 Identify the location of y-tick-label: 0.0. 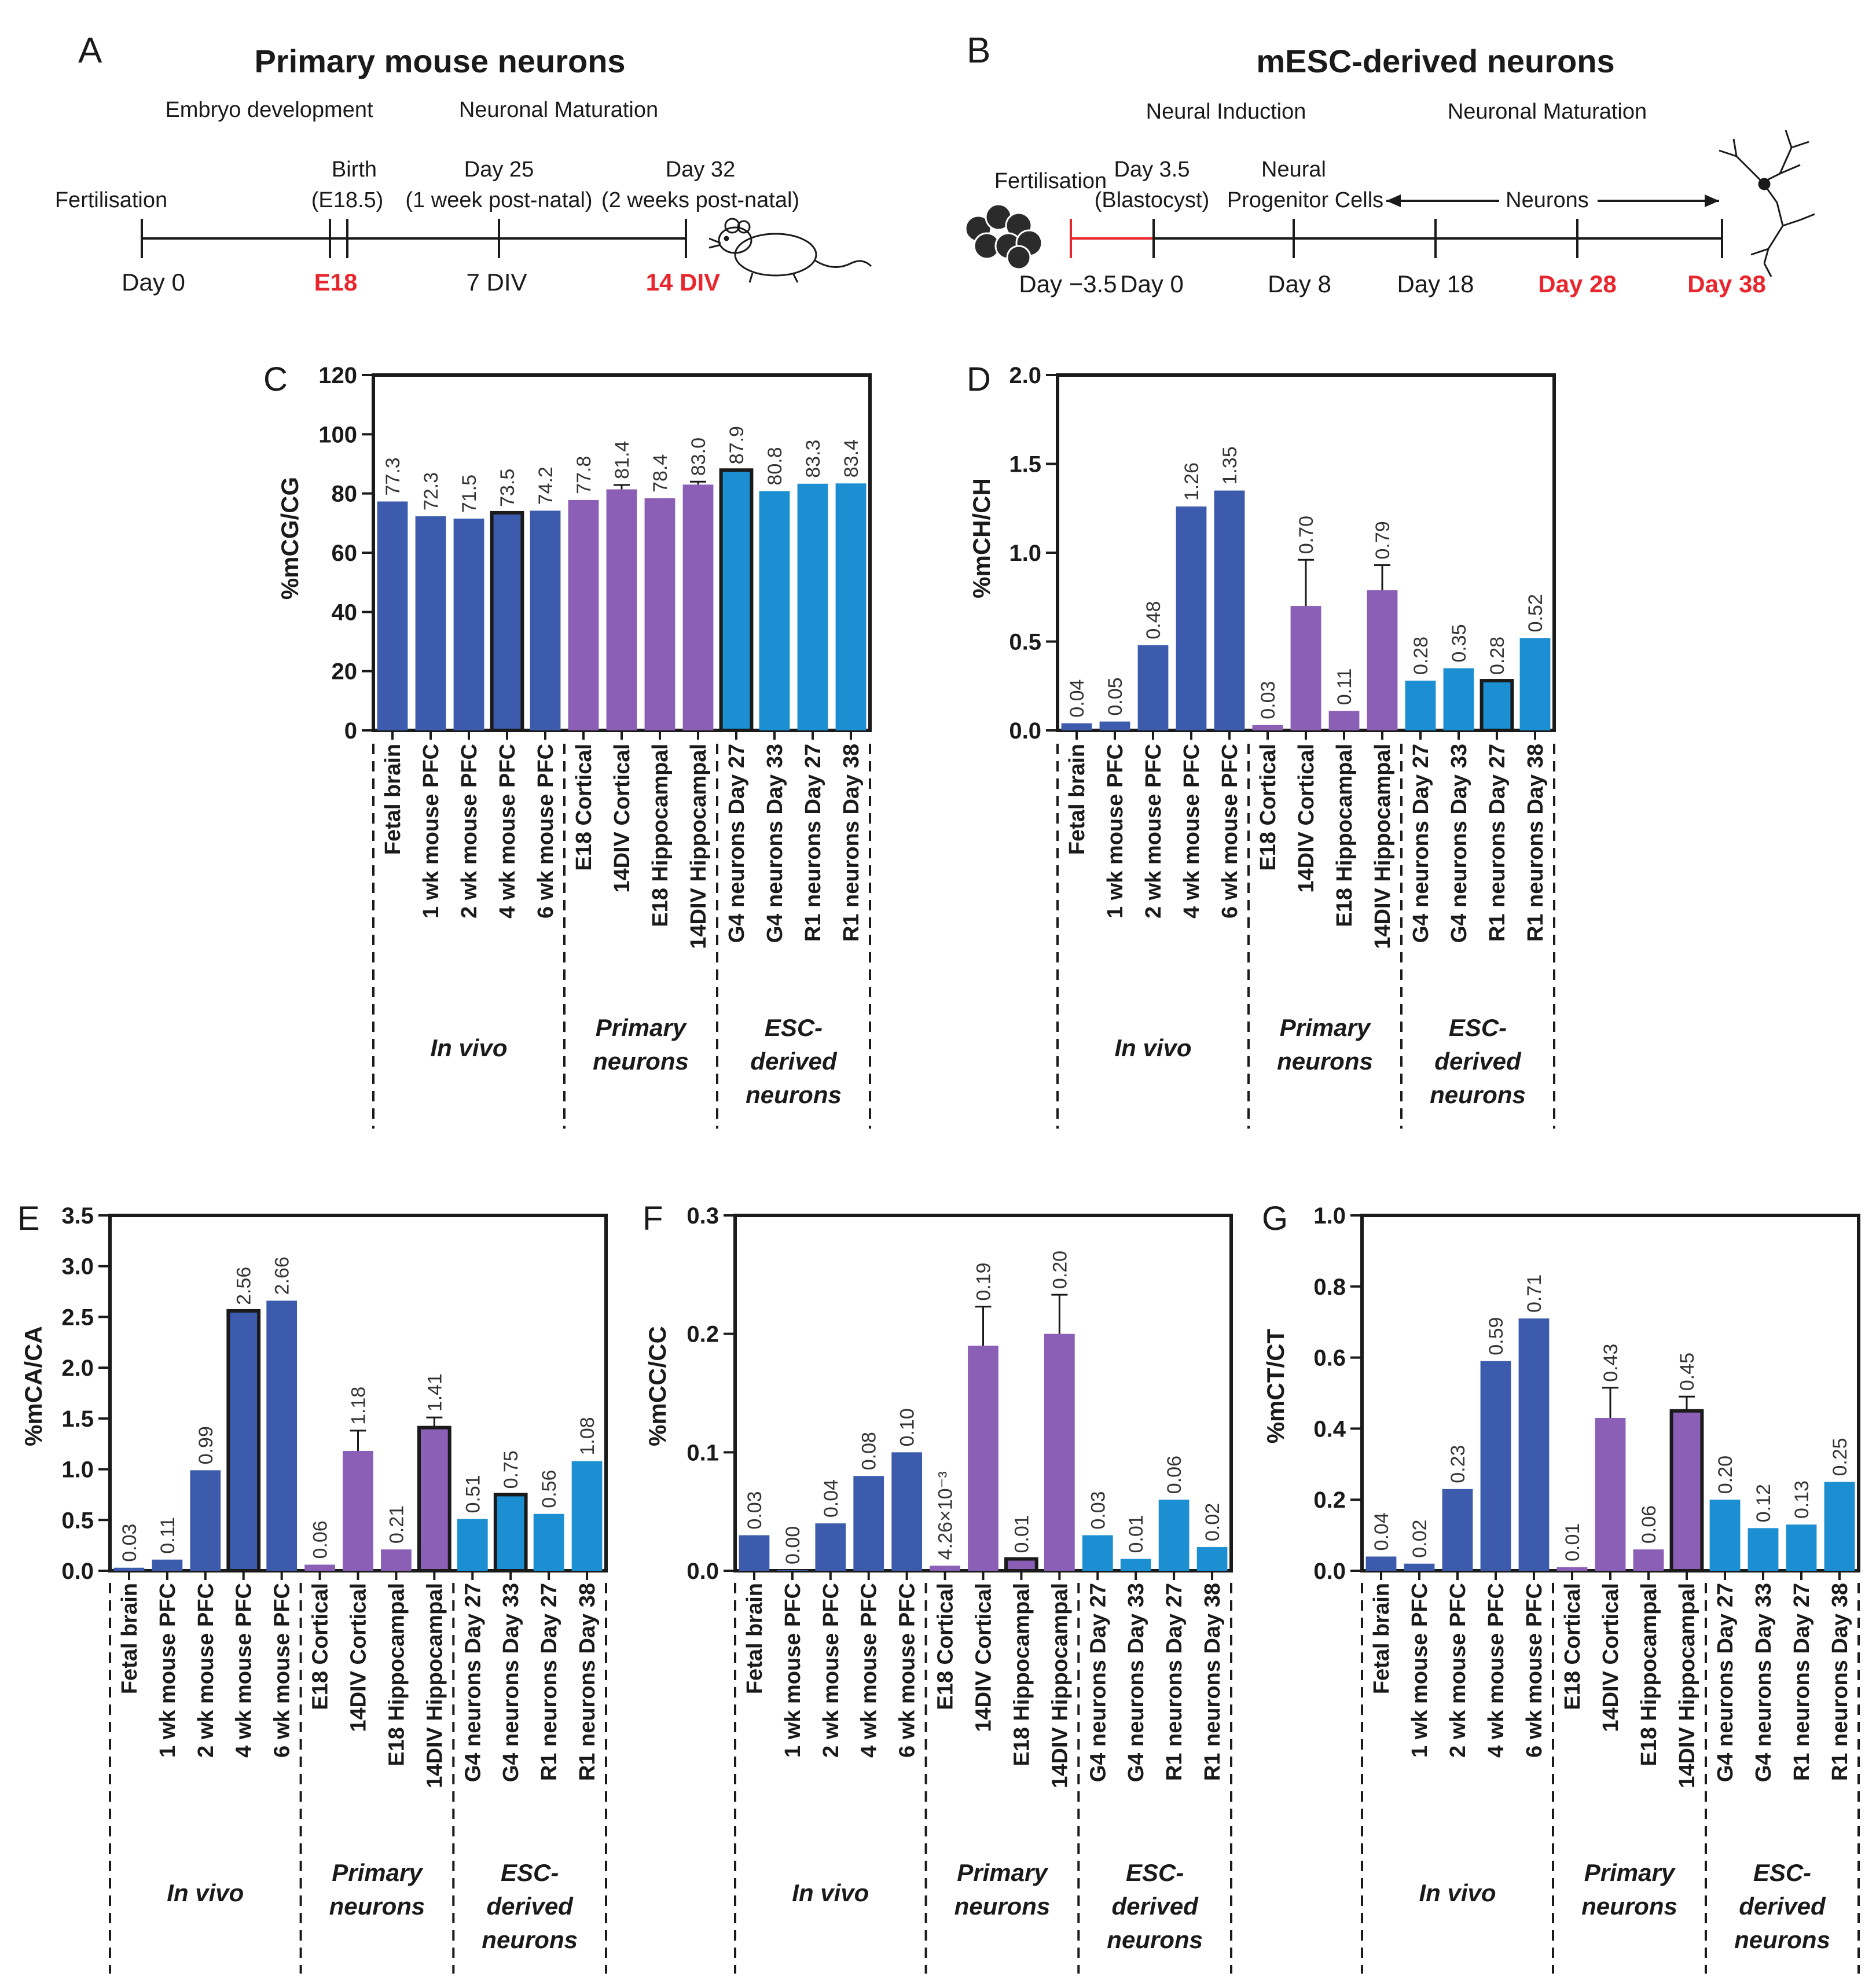
(702, 1571).